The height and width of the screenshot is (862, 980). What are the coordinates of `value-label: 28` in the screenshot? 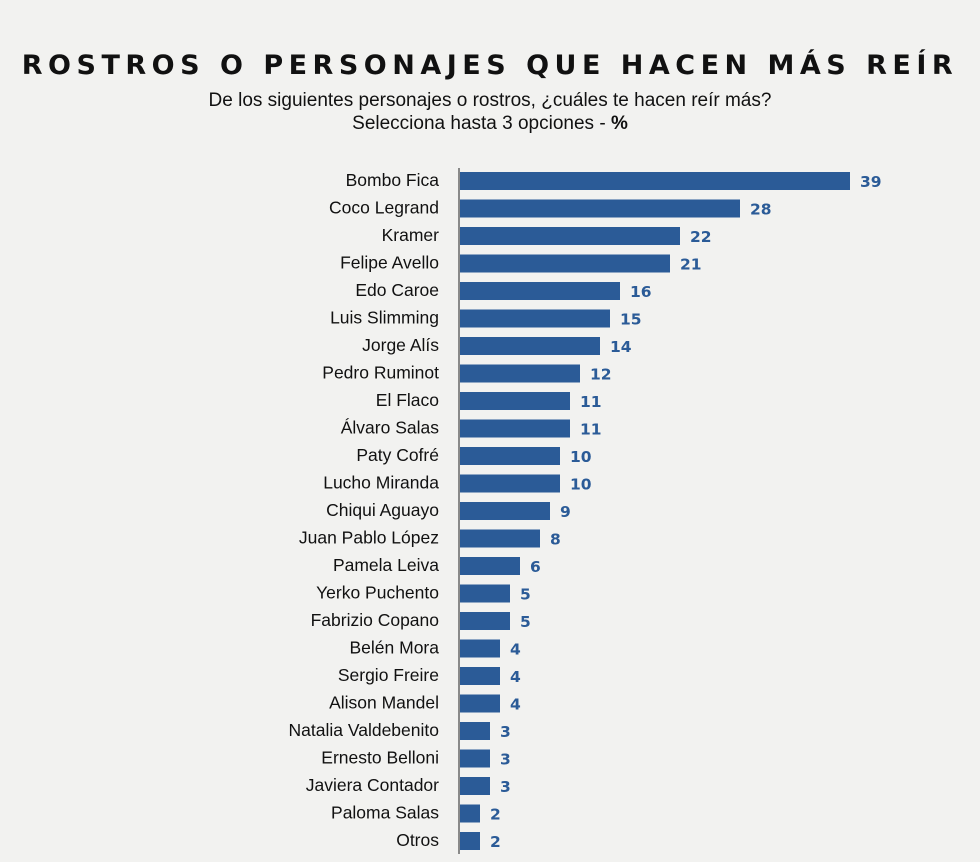 It's located at (761, 210).